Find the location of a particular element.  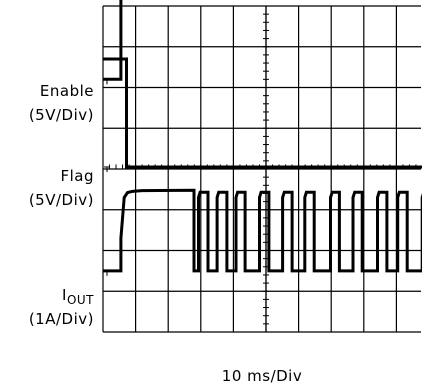

ground-markers is located at coordinates (107, 177).